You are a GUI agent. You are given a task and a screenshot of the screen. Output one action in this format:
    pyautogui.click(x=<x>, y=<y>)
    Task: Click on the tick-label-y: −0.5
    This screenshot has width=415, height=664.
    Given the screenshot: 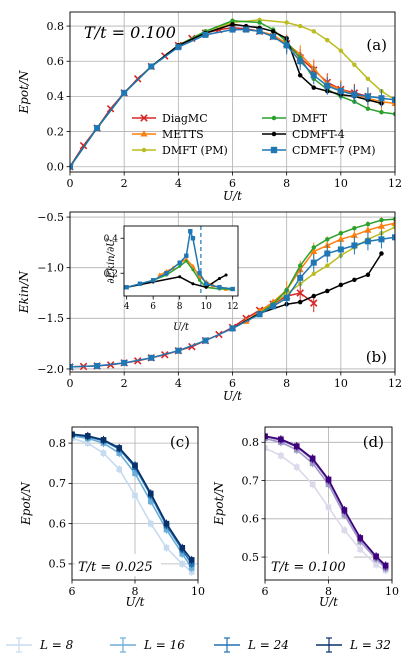 What is the action you would take?
    pyautogui.click(x=50, y=217)
    